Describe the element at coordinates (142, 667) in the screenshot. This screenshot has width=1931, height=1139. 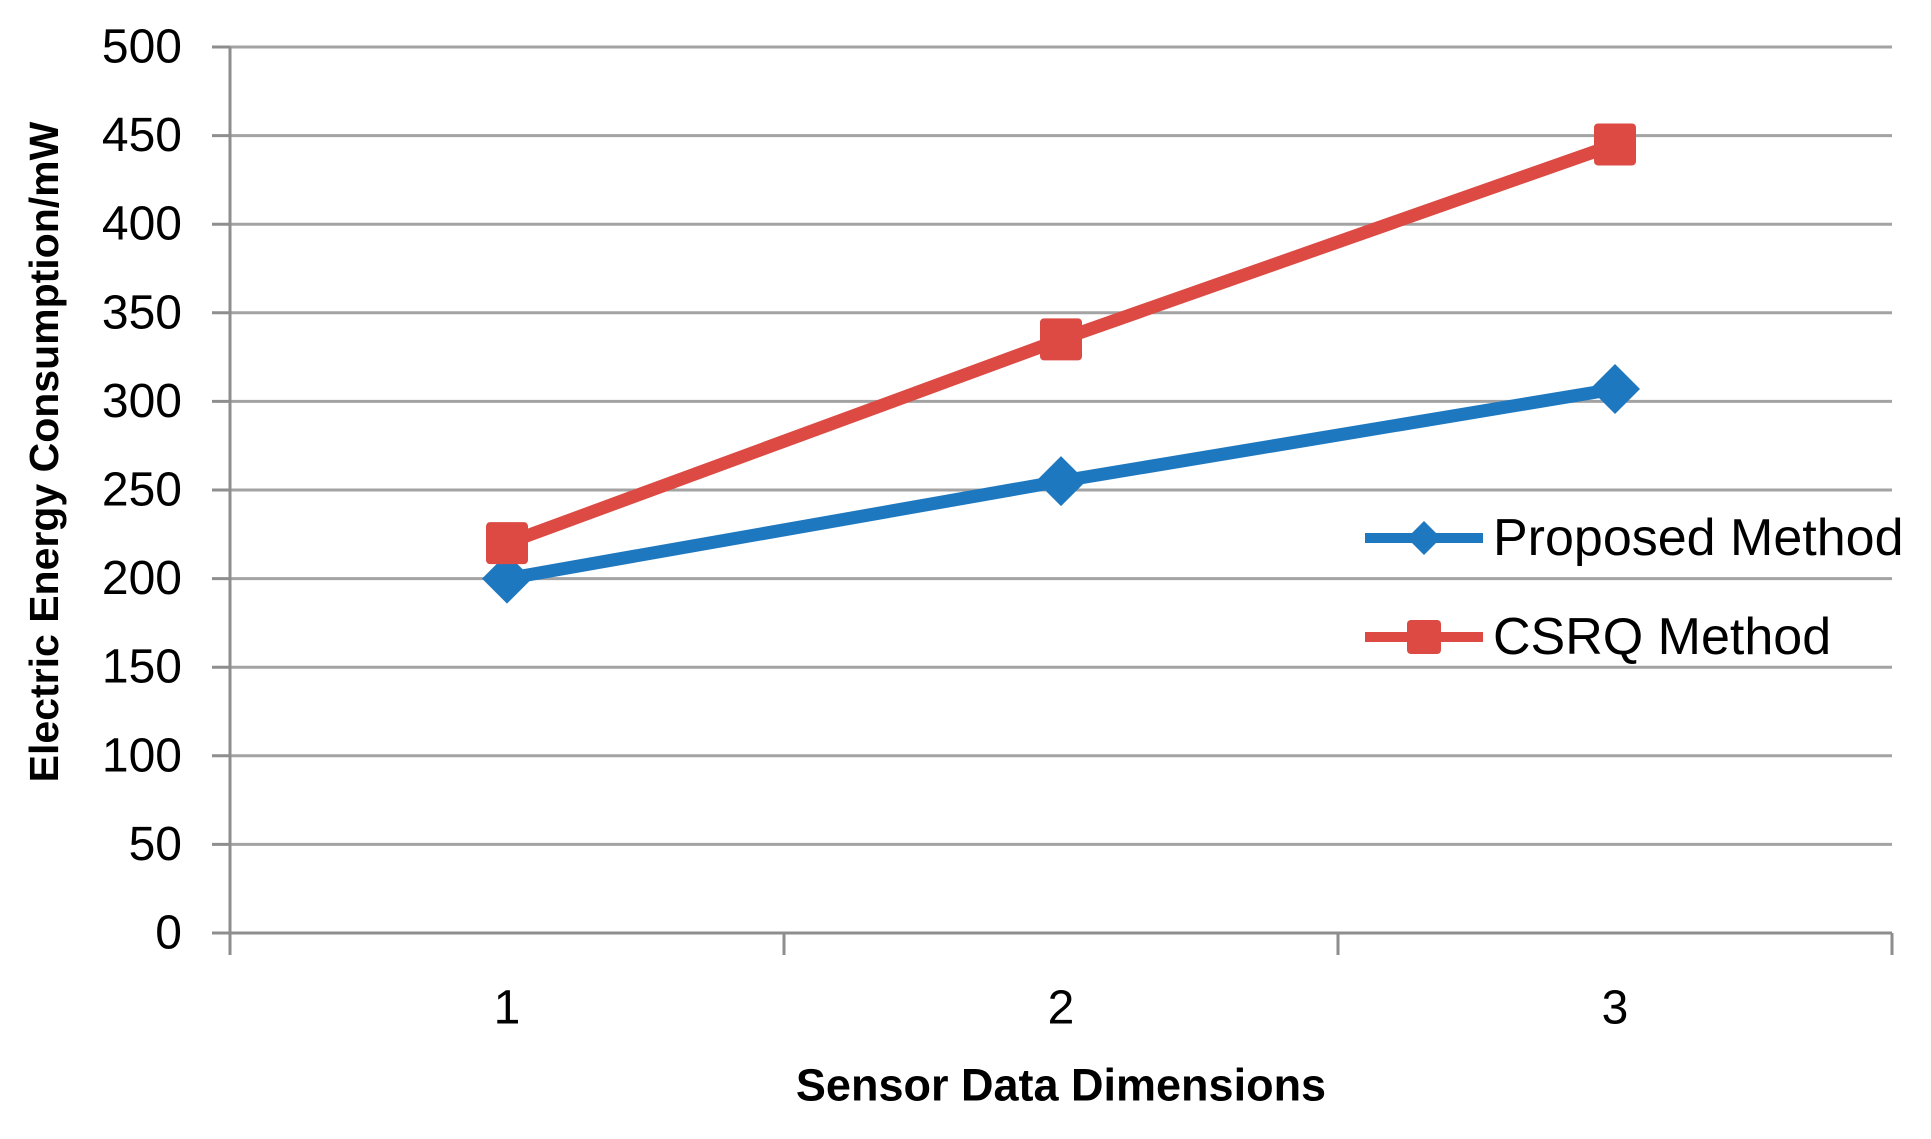
I see `y-tick-label: 150` at that location.